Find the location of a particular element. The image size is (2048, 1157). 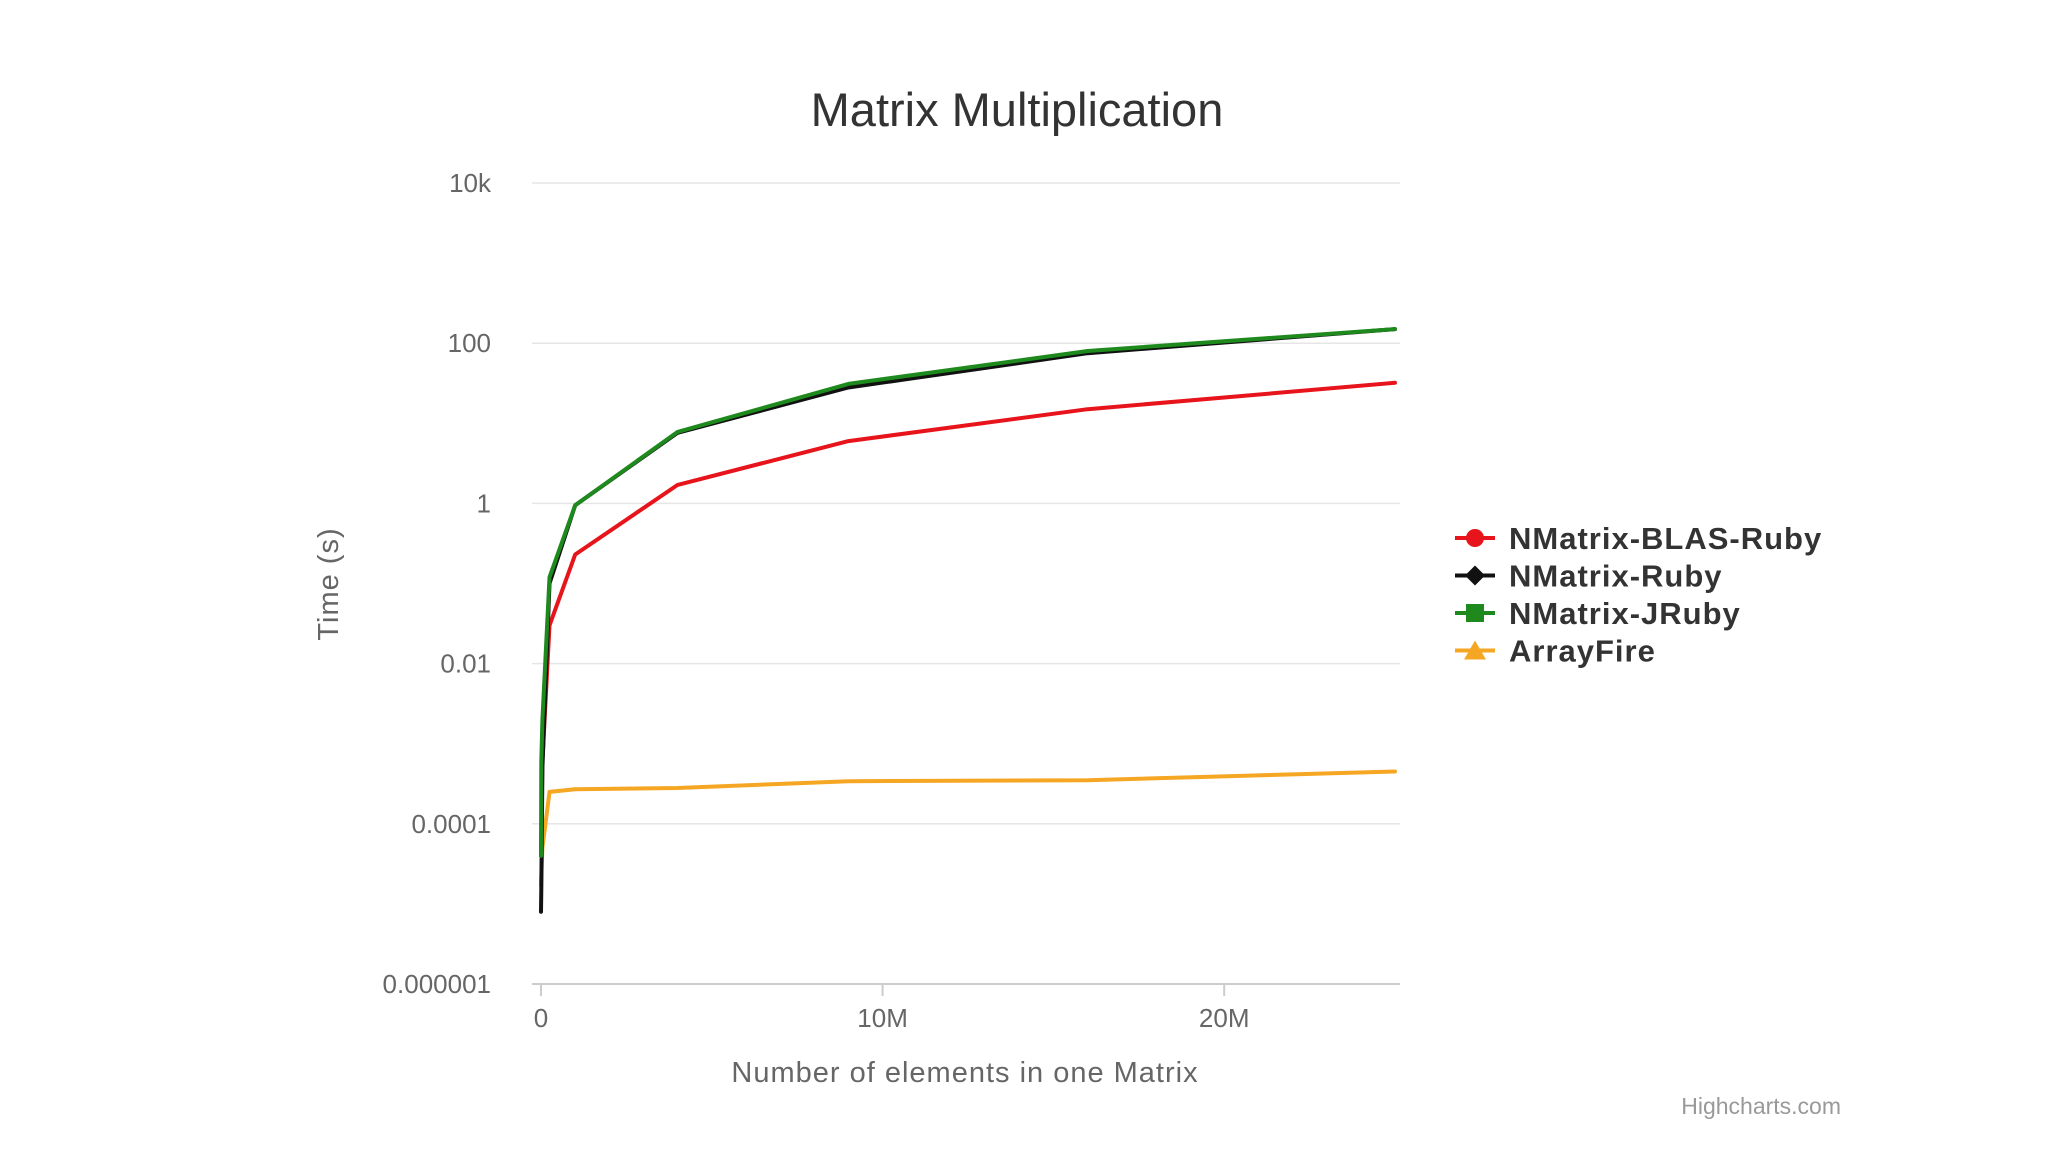

legend-label: NMatrix-JRuby is located at coordinates (1625, 613).